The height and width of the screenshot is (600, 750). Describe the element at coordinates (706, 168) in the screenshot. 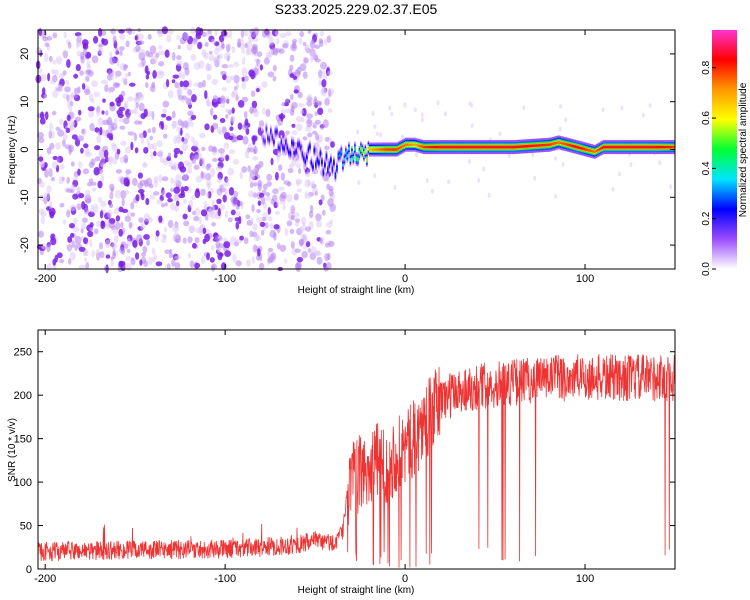

I see `colorbar-tick-label: 0.4` at that location.